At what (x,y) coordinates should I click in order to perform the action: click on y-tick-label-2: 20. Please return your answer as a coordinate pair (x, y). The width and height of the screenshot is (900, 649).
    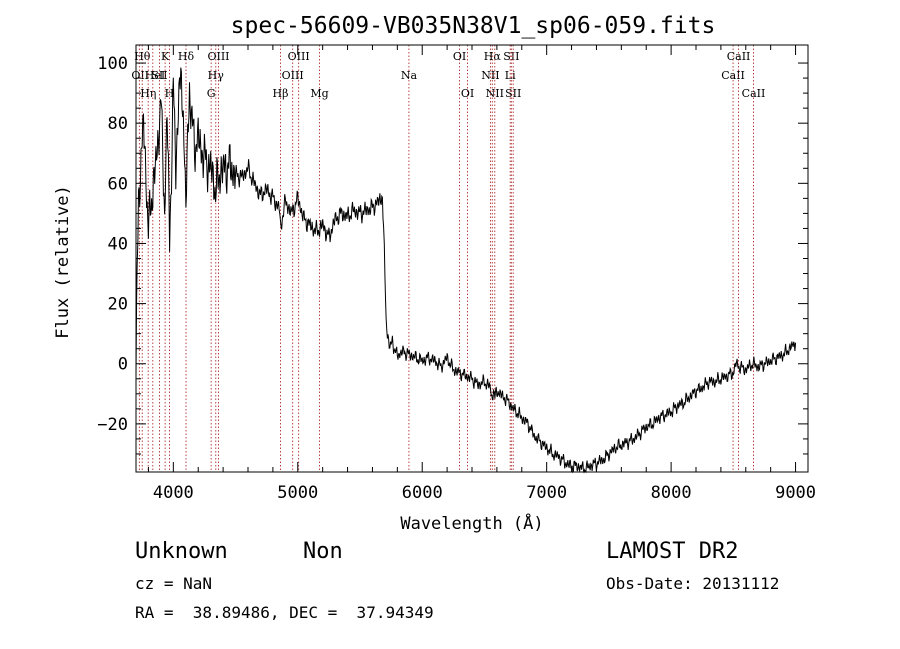
    Looking at the image, I should click on (118, 305).